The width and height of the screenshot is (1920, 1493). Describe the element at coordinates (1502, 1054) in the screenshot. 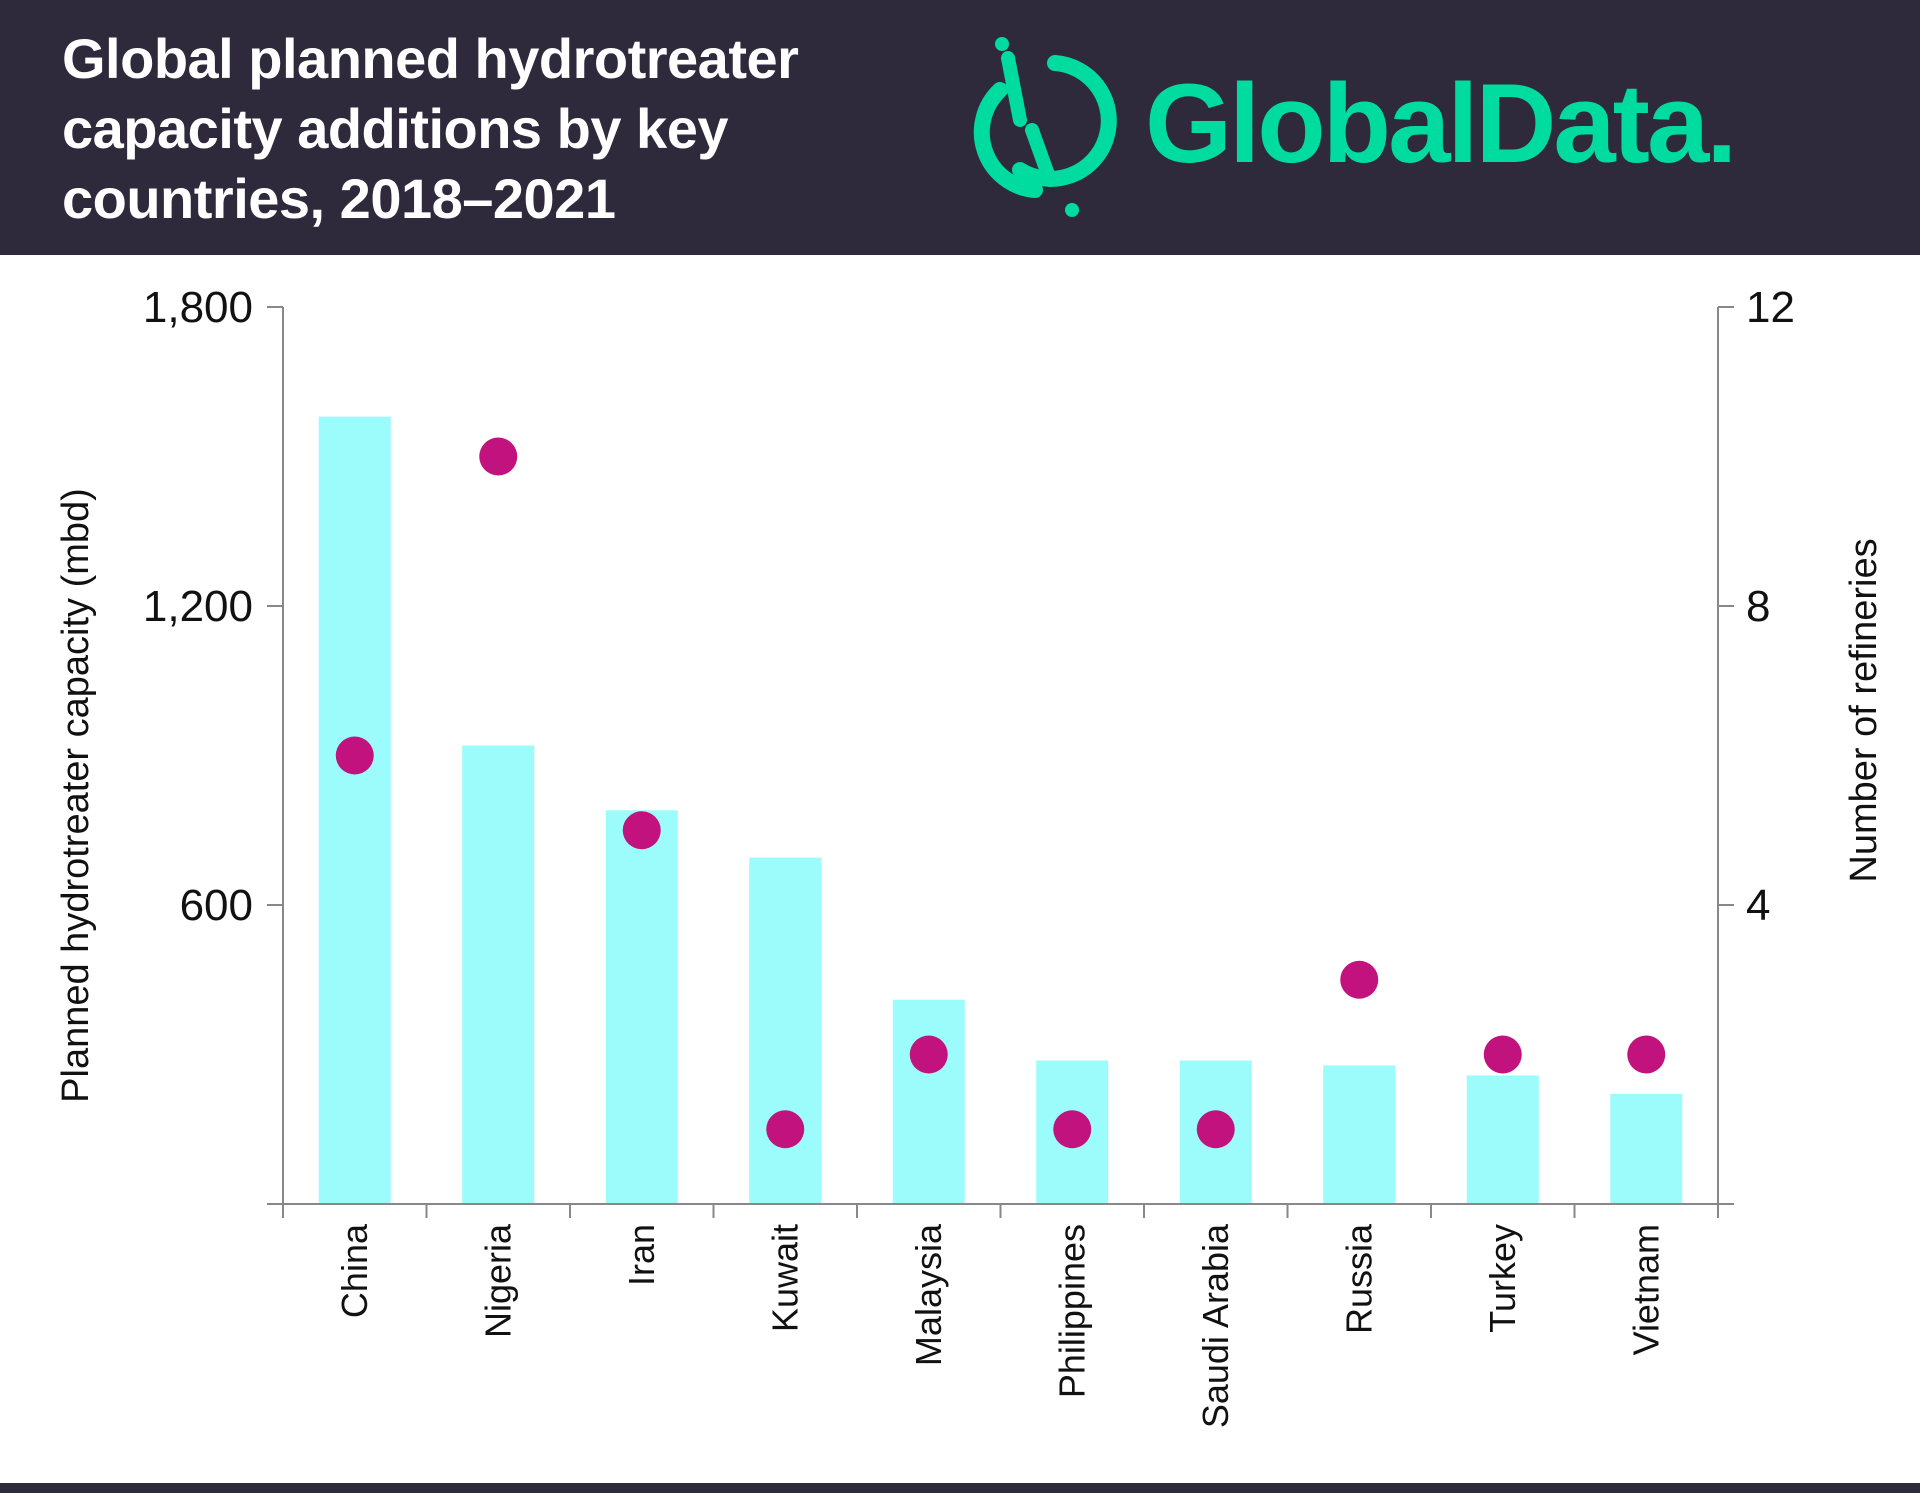

I see `refinery-dot-turkey` at that location.